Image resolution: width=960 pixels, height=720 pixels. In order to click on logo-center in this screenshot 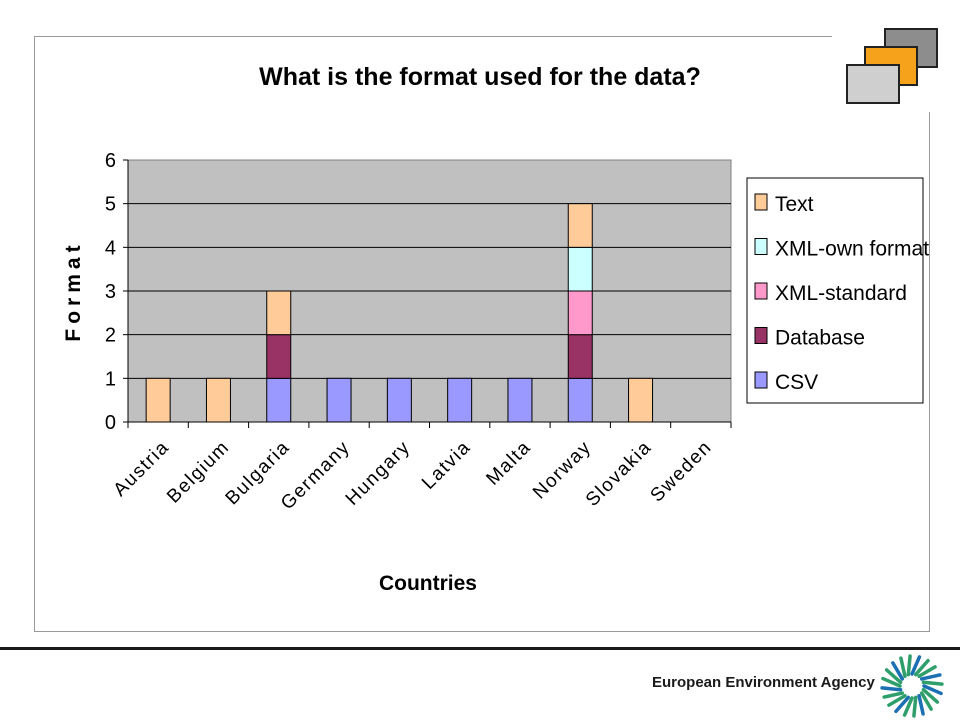, I will do `click(912, 686)`.